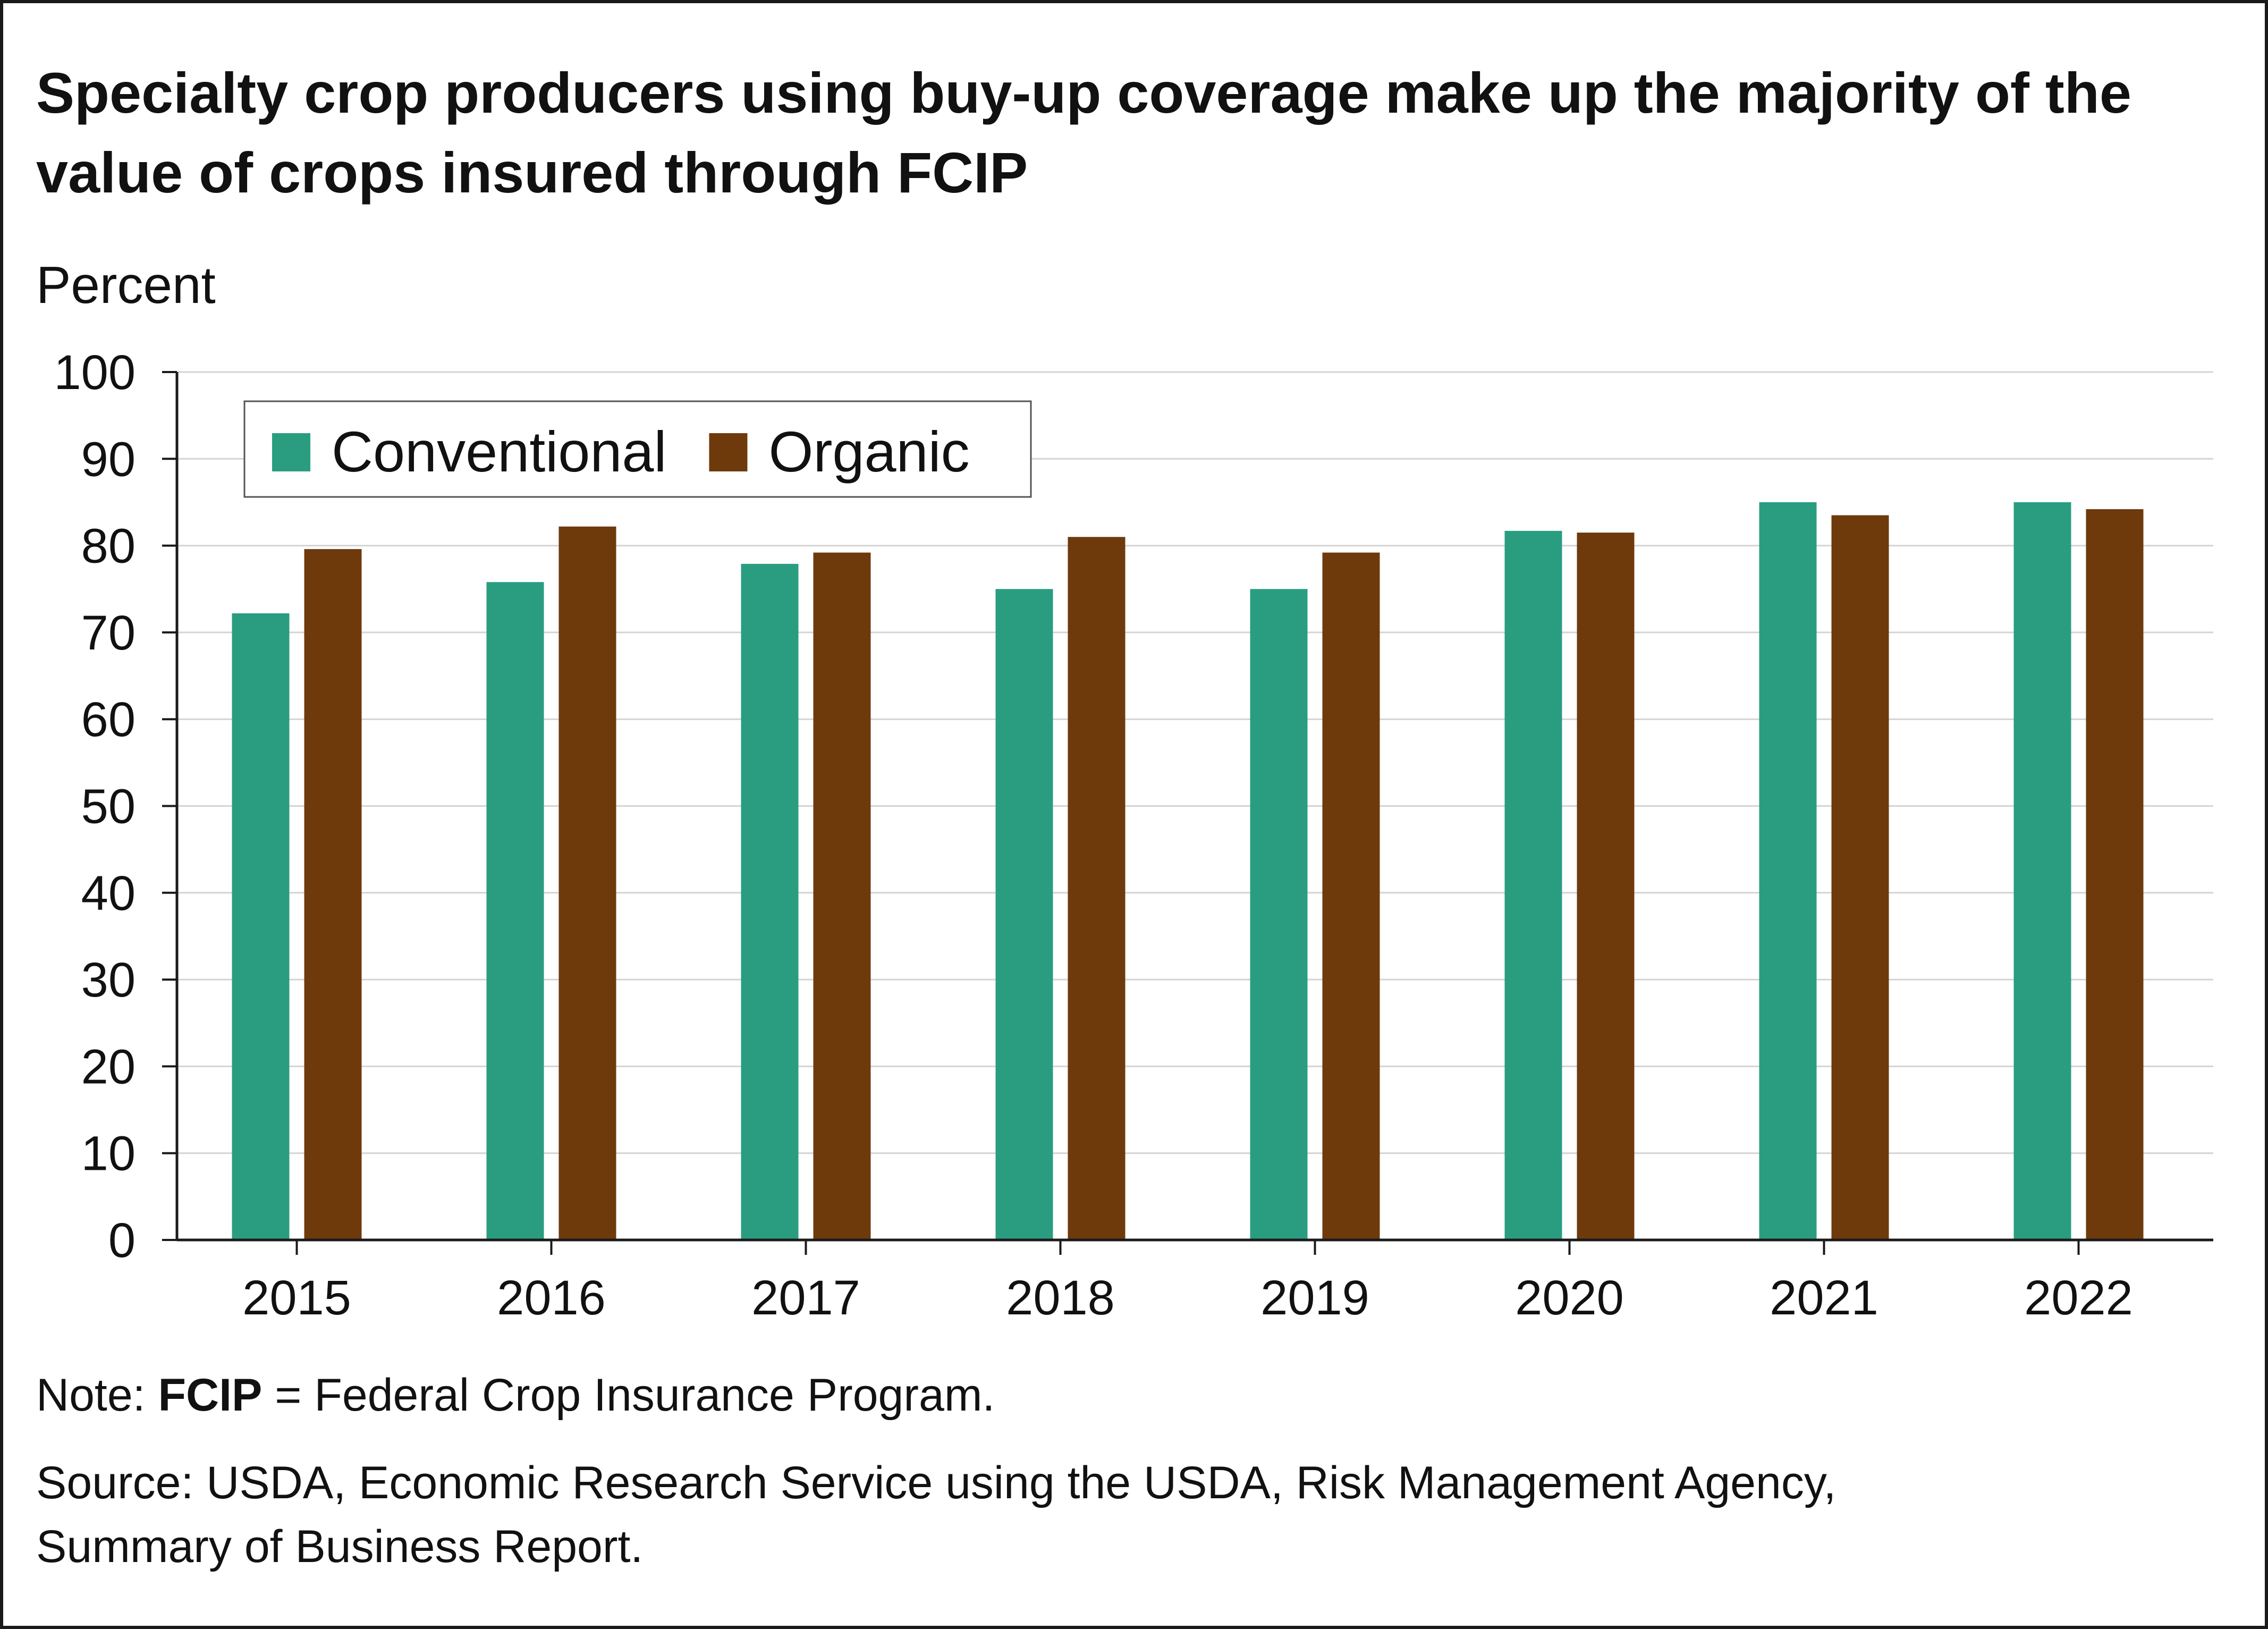  What do you see at coordinates (109, 720) in the screenshot?
I see `y-tick-label-60: 60` at bounding box center [109, 720].